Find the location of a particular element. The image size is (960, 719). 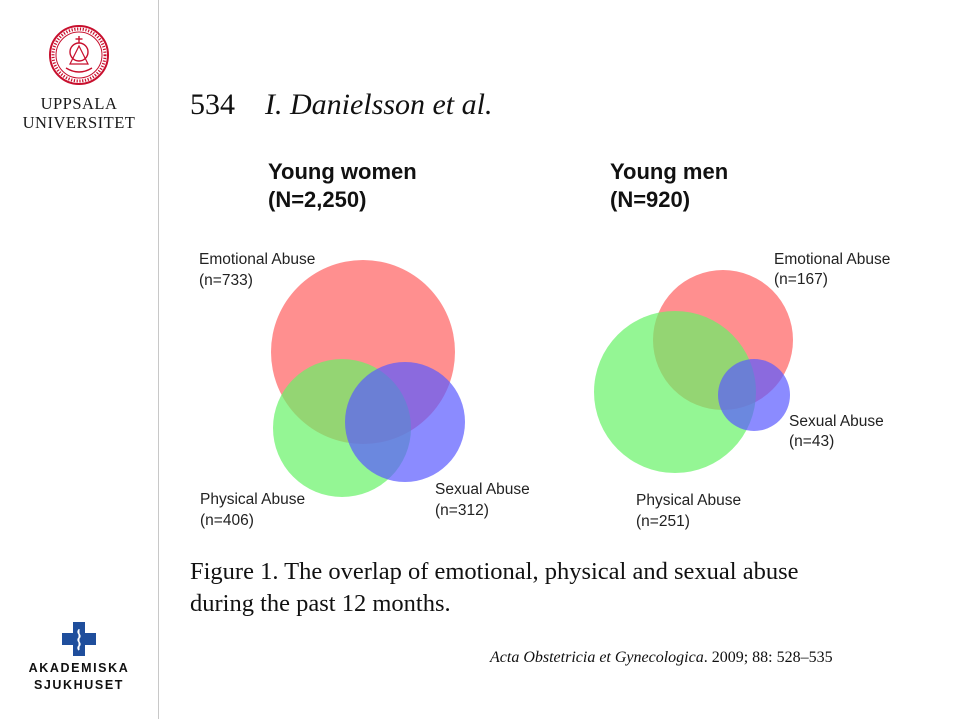

men-sexual-count: (n=43) is located at coordinates (811, 441).